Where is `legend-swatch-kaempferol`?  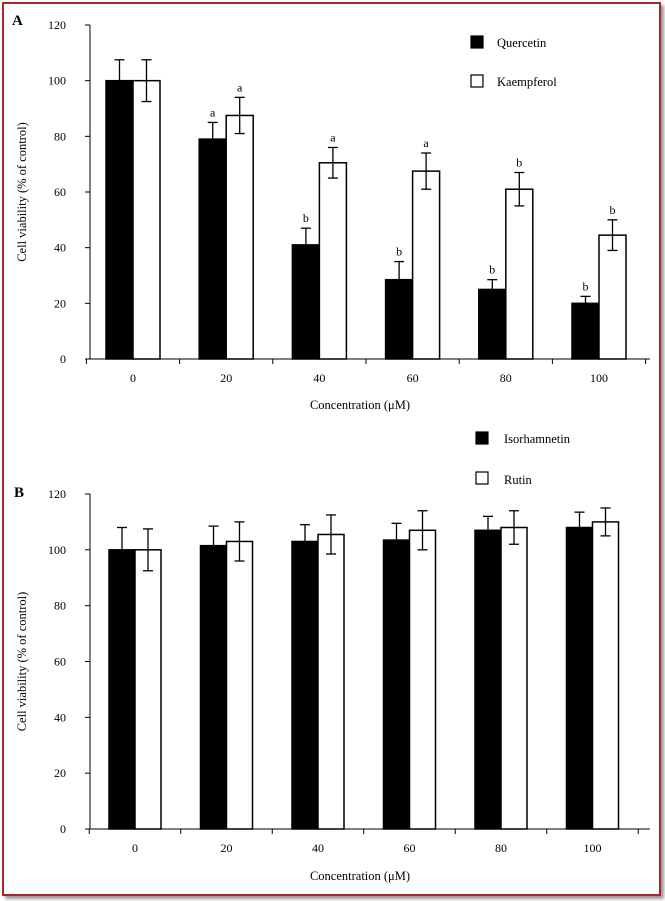 legend-swatch-kaempferol is located at coordinates (477, 81).